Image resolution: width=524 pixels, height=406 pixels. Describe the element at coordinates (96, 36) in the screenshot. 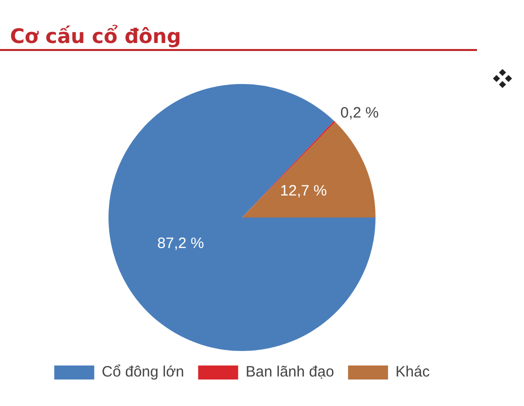

I see `chart-title: Cơ cấu cổ đông` at that location.